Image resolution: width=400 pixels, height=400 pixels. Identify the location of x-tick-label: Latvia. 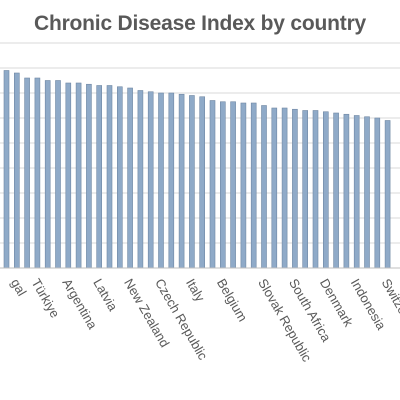
(105, 295).